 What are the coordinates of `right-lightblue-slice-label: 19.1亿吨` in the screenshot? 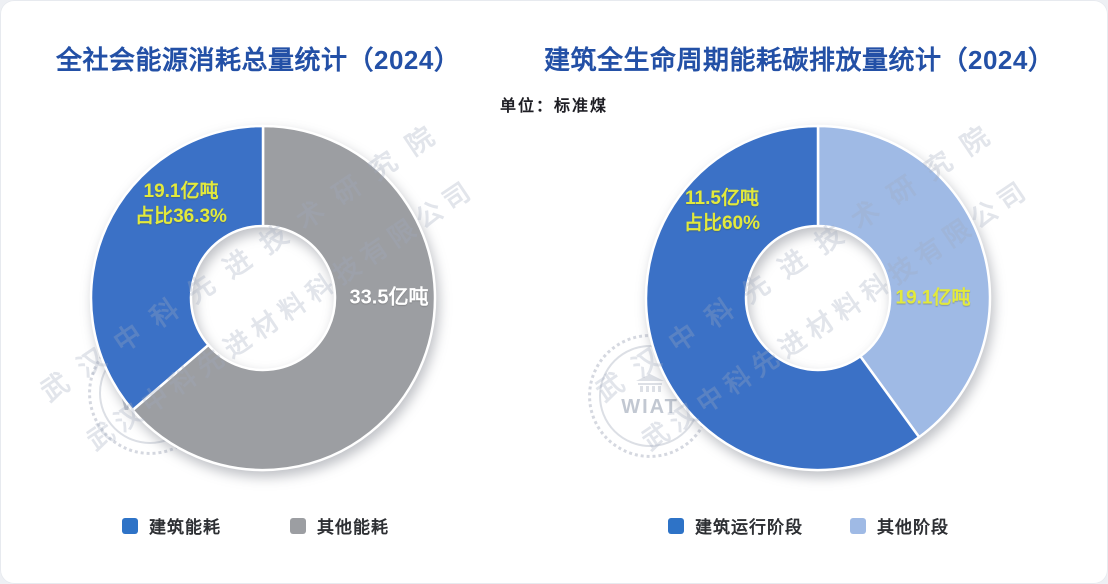 It's located at (933, 298).